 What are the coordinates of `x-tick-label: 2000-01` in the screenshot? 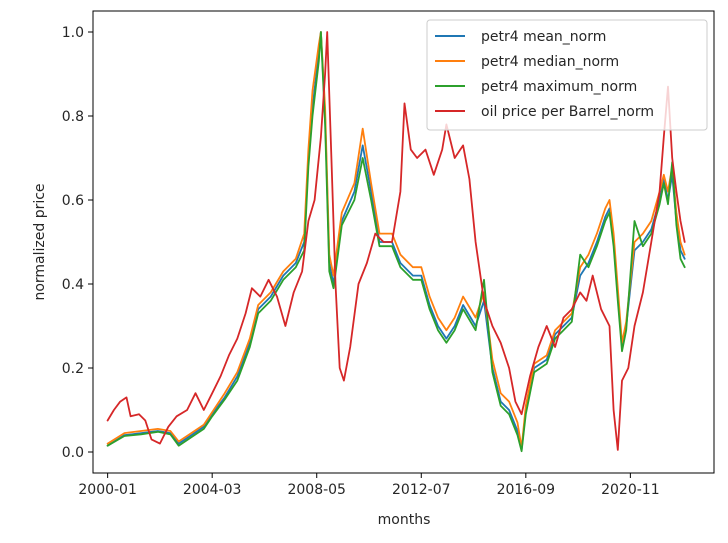 It's located at (107, 490).